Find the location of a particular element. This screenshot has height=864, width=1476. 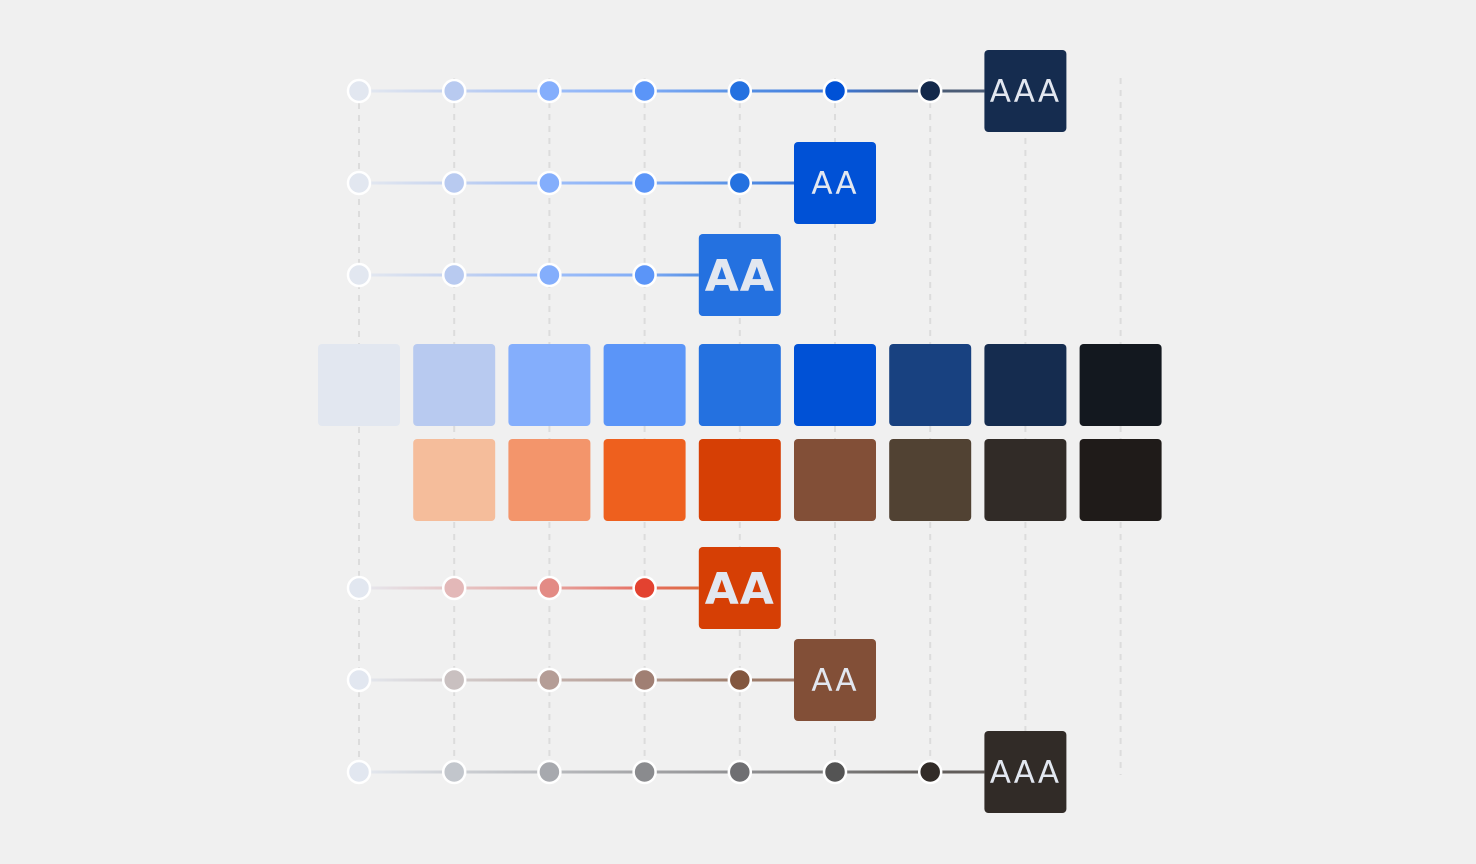

contrast-row-0: AAA is located at coordinates (706, 91).